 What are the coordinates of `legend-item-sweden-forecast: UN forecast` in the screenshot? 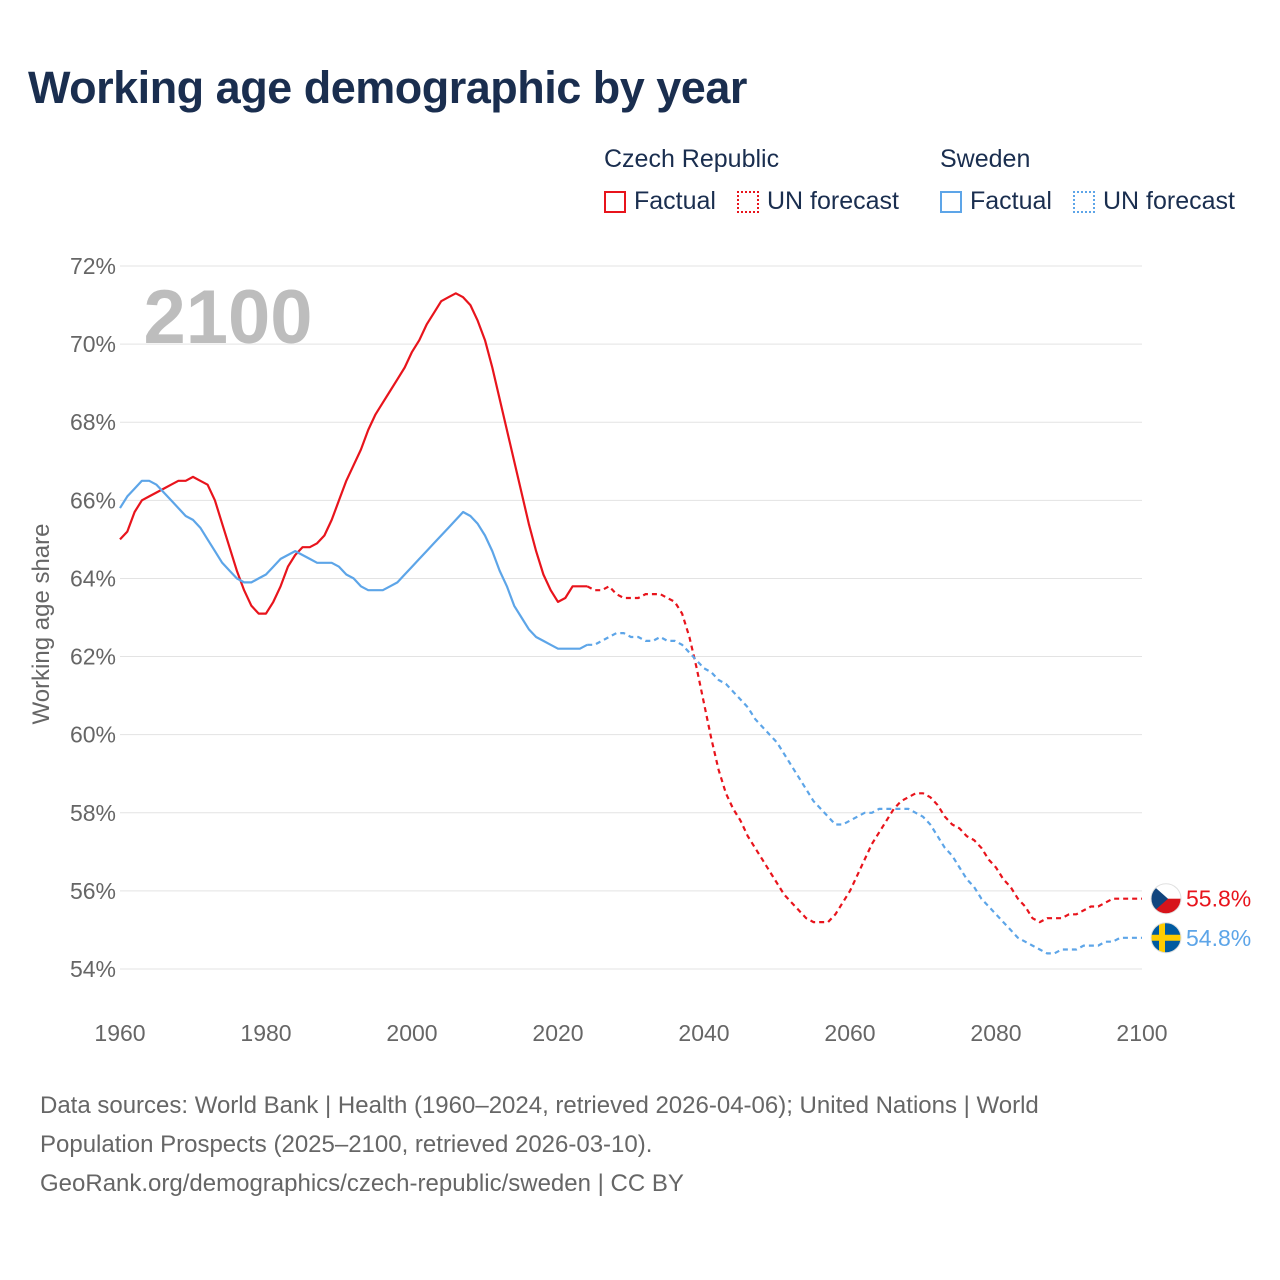 It's located at (1154, 201).